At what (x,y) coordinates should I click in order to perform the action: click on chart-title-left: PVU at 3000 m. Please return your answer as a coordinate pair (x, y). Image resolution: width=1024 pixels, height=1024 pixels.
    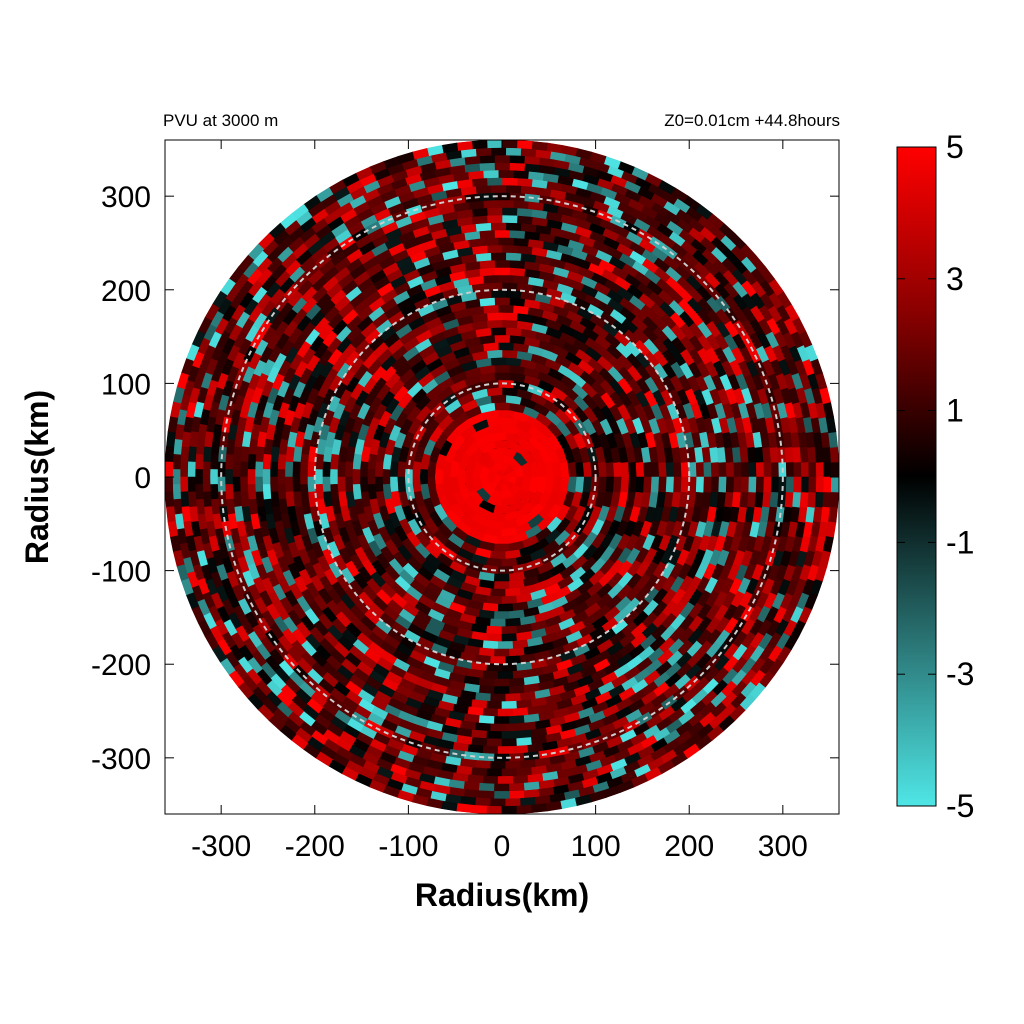
    Looking at the image, I should click on (220, 120).